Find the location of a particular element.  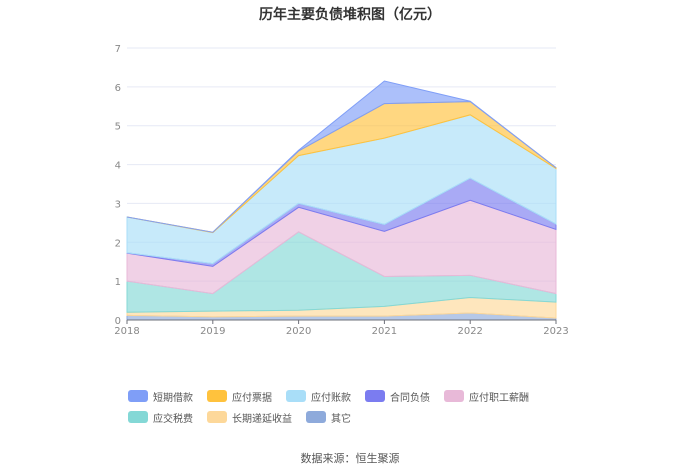

legend-label: 短期借款 is located at coordinates (173, 398).